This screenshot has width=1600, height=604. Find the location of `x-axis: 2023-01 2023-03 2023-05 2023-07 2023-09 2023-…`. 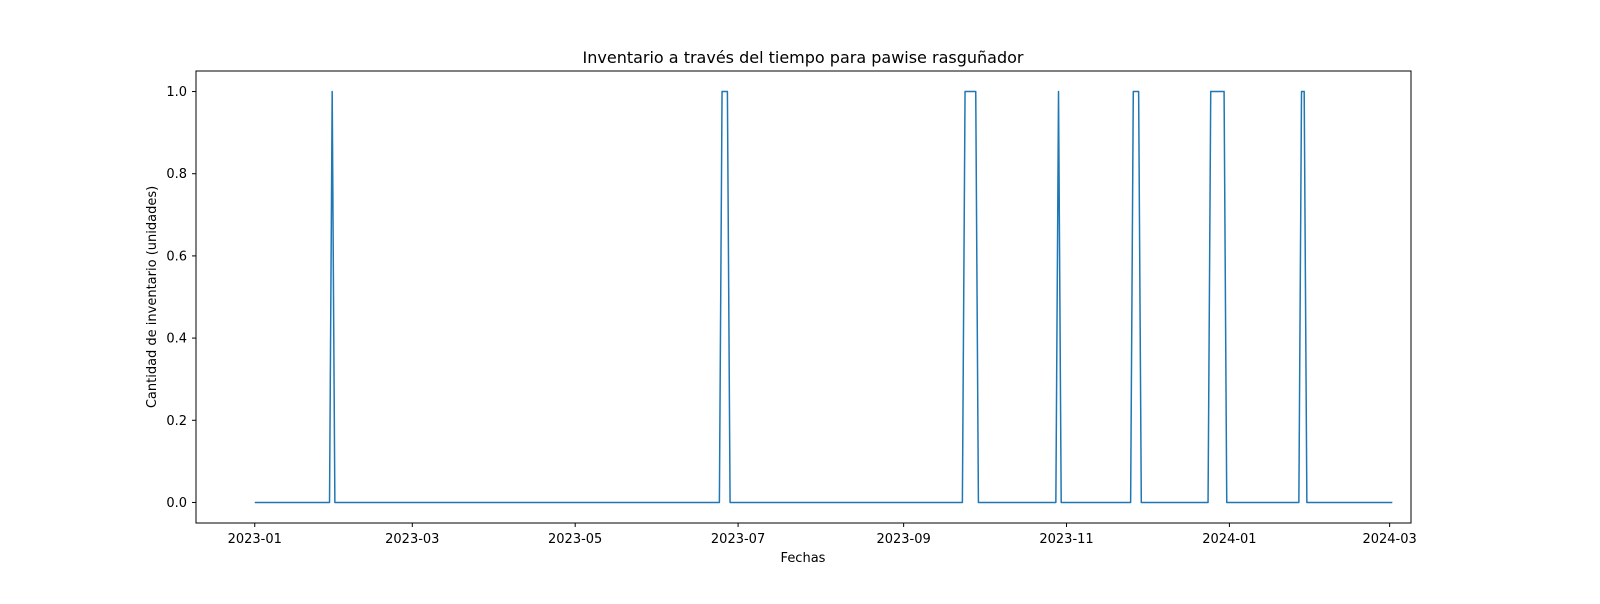

x-axis: 2023-01 2023-03 2023-05 2023-07 2023-09 2023-… is located at coordinates (822, 535).